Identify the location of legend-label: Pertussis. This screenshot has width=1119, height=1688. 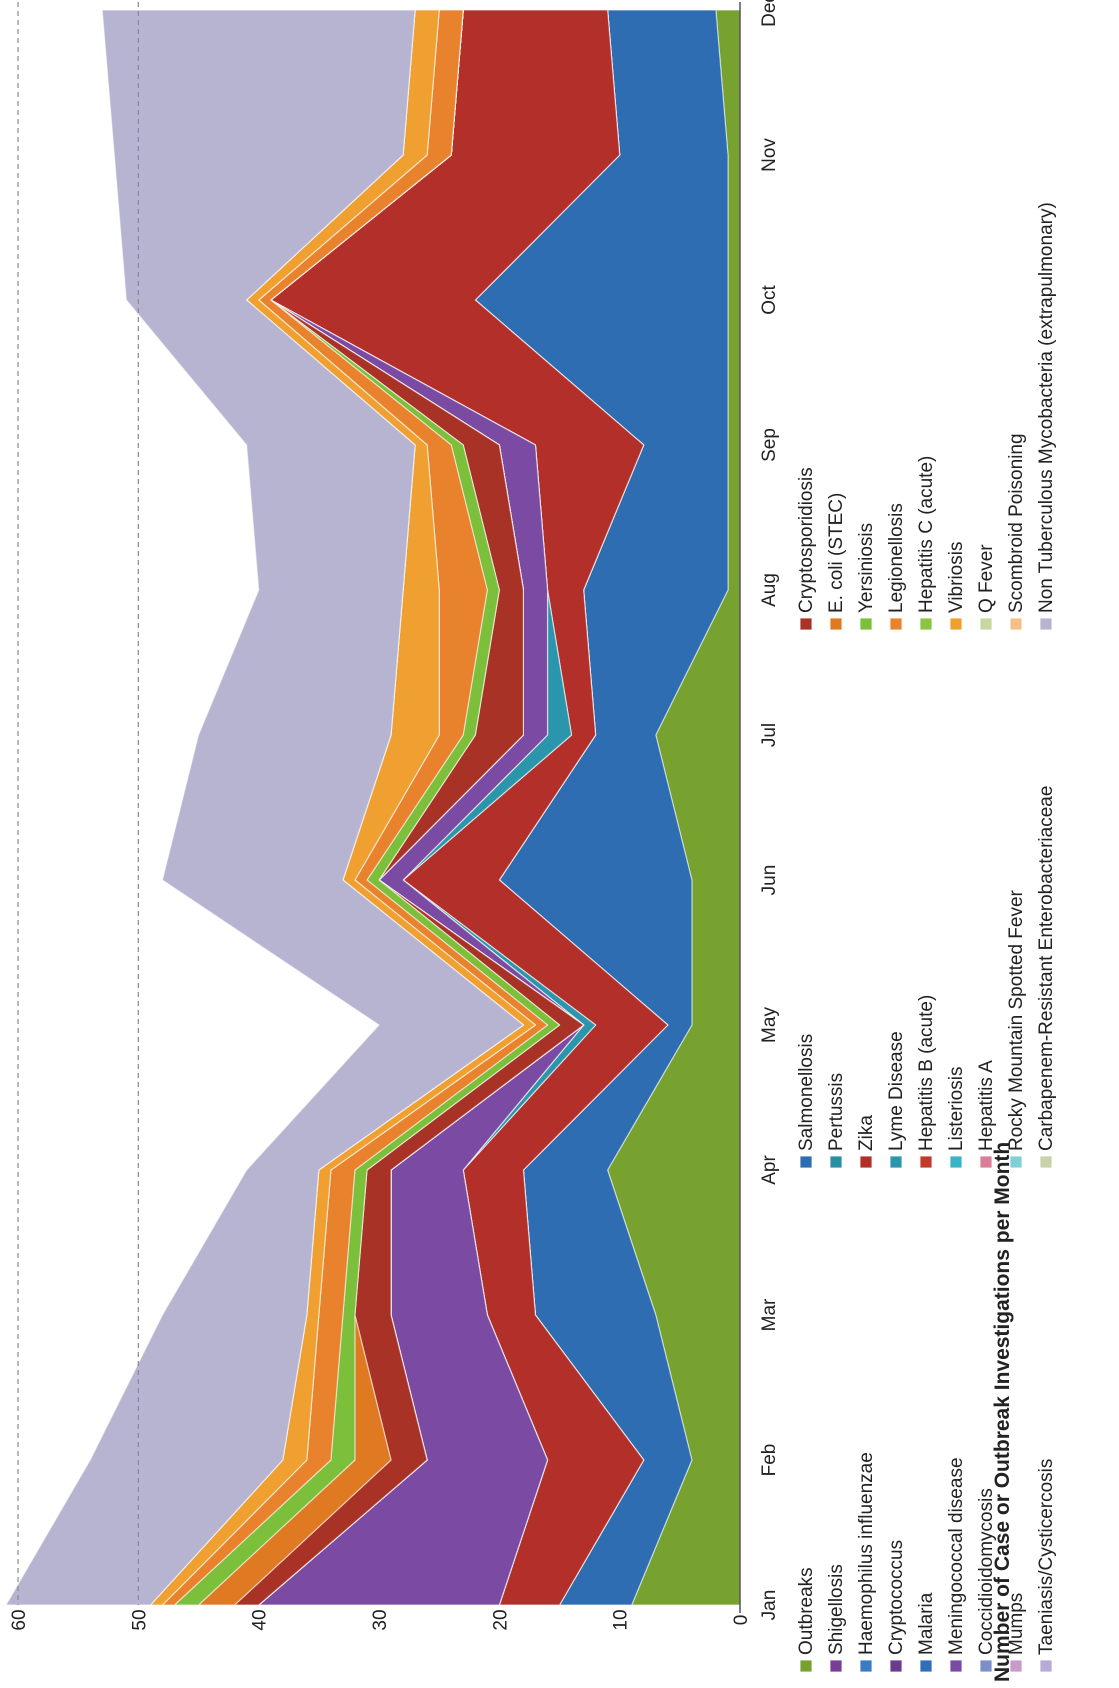
(836, 1112).